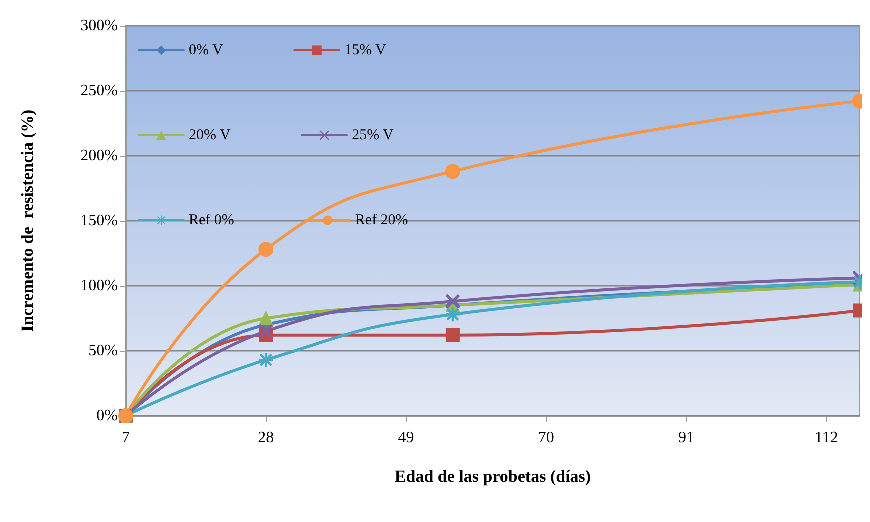 This screenshot has height=522, width=870. I want to click on x-tick-label: 91, so click(686, 438).